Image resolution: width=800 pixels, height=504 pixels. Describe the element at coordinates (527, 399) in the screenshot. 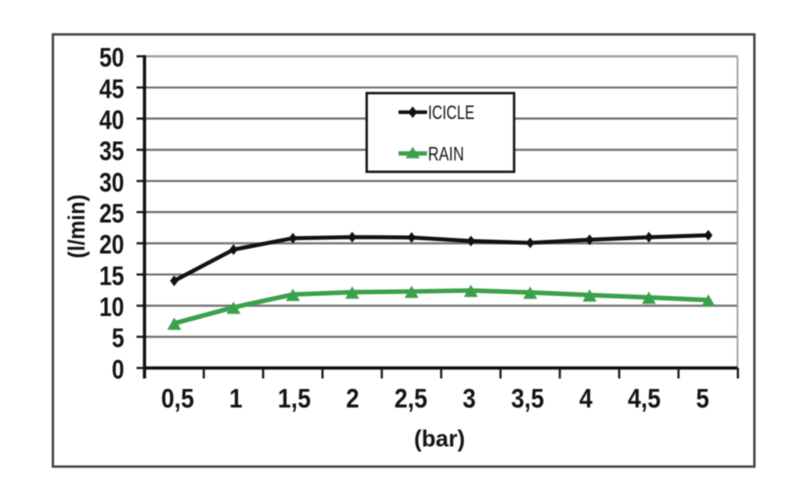

I see `svg-text: 3,5` at that location.